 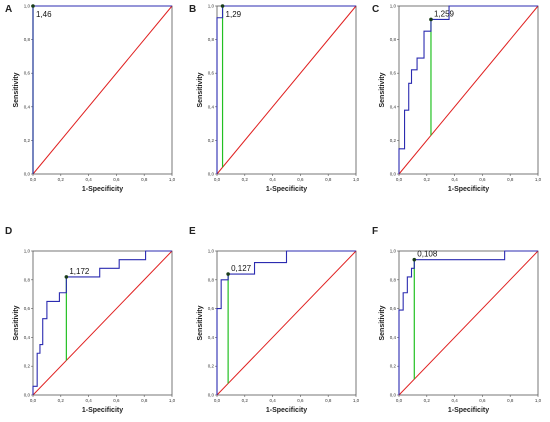 I want to click on panel-letter: D, so click(x=8, y=231).